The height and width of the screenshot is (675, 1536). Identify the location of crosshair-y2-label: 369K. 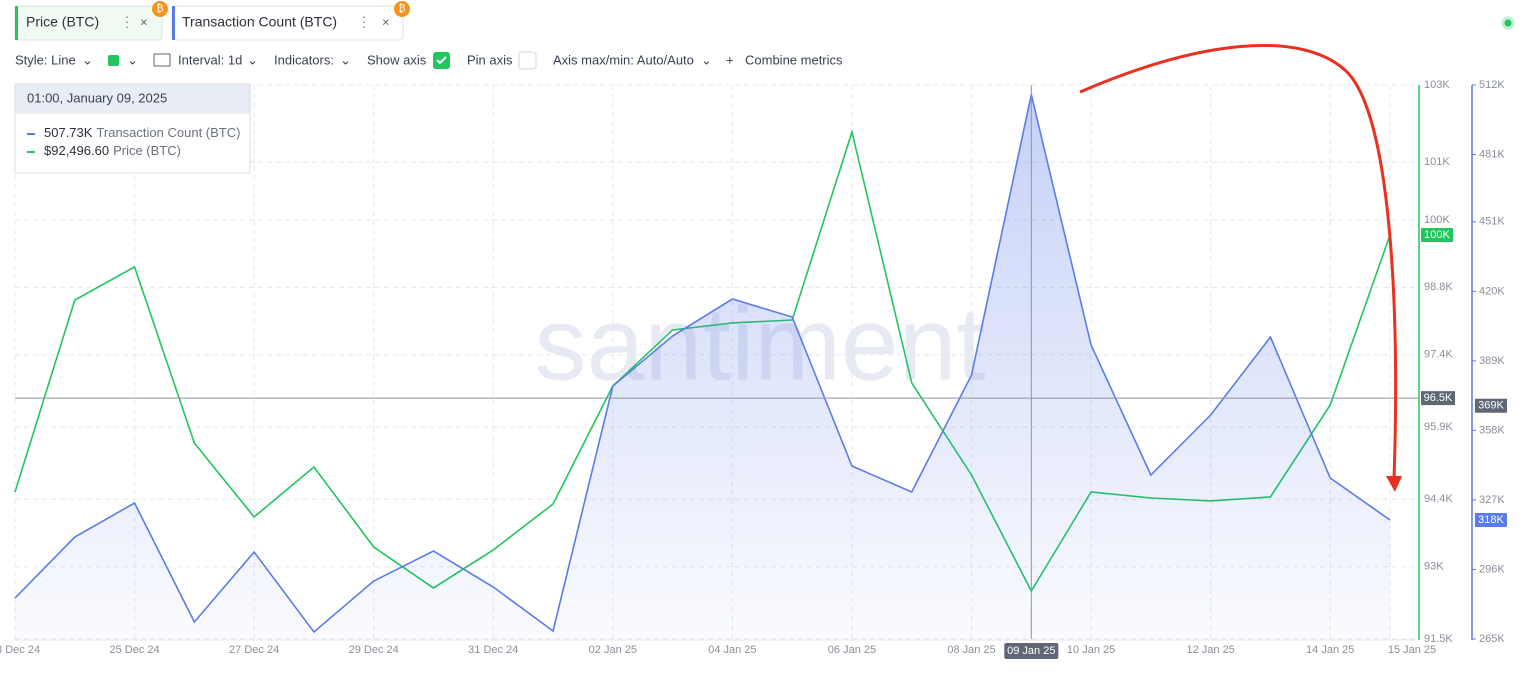
(1491, 406).